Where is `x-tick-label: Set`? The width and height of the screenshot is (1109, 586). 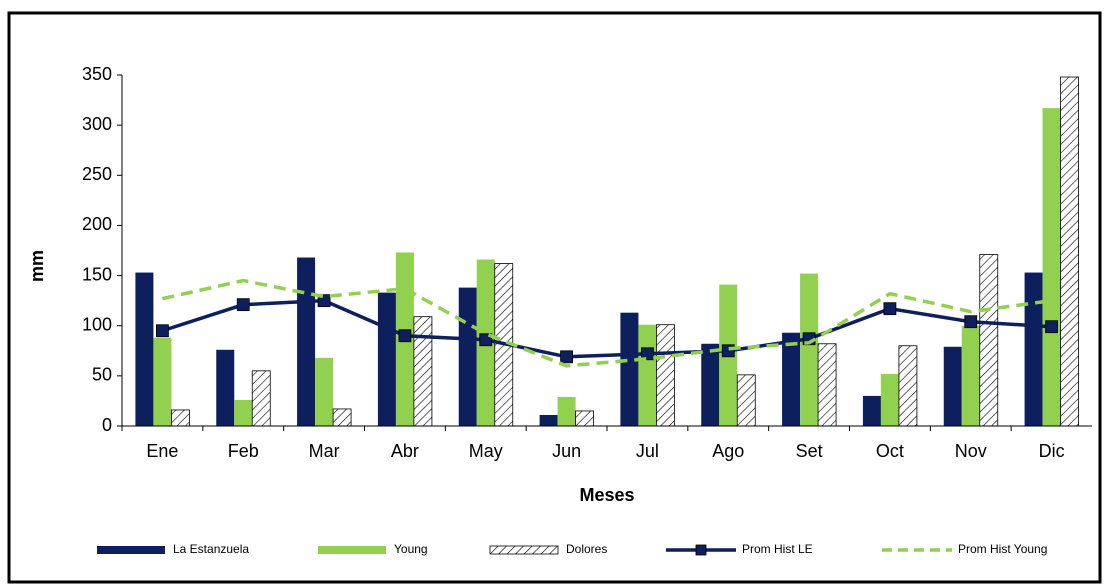 x-tick-label: Set is located at coordinates (809, 451).